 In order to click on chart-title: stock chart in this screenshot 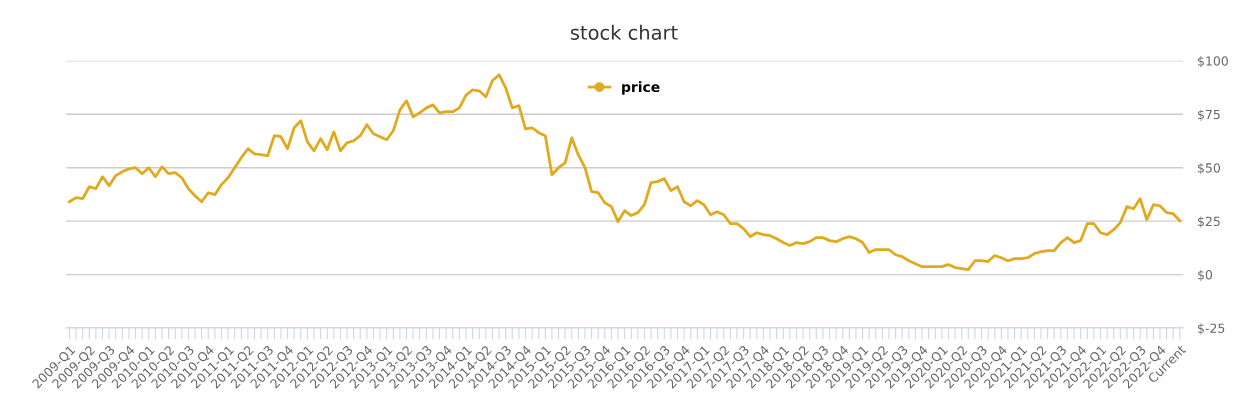, I will do `click(624, 32)`.